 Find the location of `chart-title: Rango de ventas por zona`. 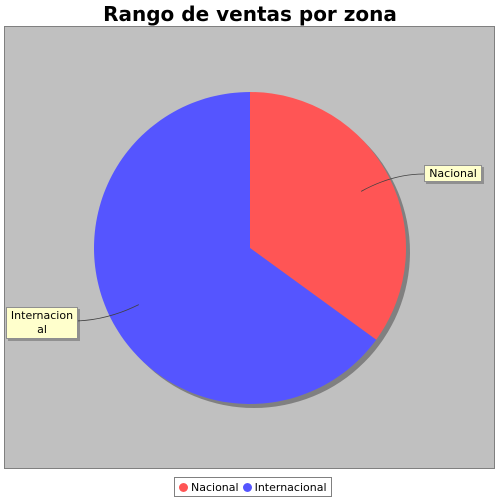

chart-title: Rango de ventas por zona is located at coordinates (250, 14).